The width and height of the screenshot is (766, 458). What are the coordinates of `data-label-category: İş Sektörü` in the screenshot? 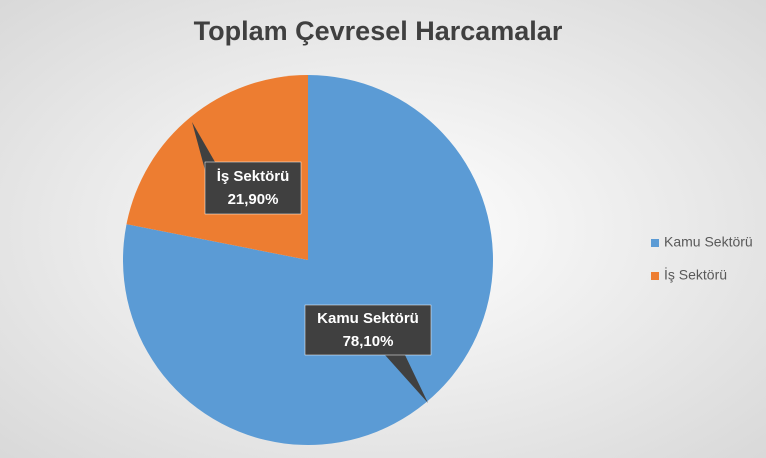 It's located at (253, 176).